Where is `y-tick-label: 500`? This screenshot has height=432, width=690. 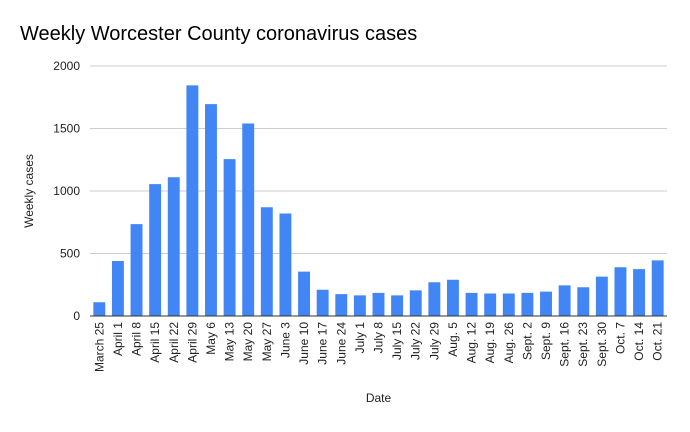
y-tick-label: 500 is located at coordinates (70, 254).